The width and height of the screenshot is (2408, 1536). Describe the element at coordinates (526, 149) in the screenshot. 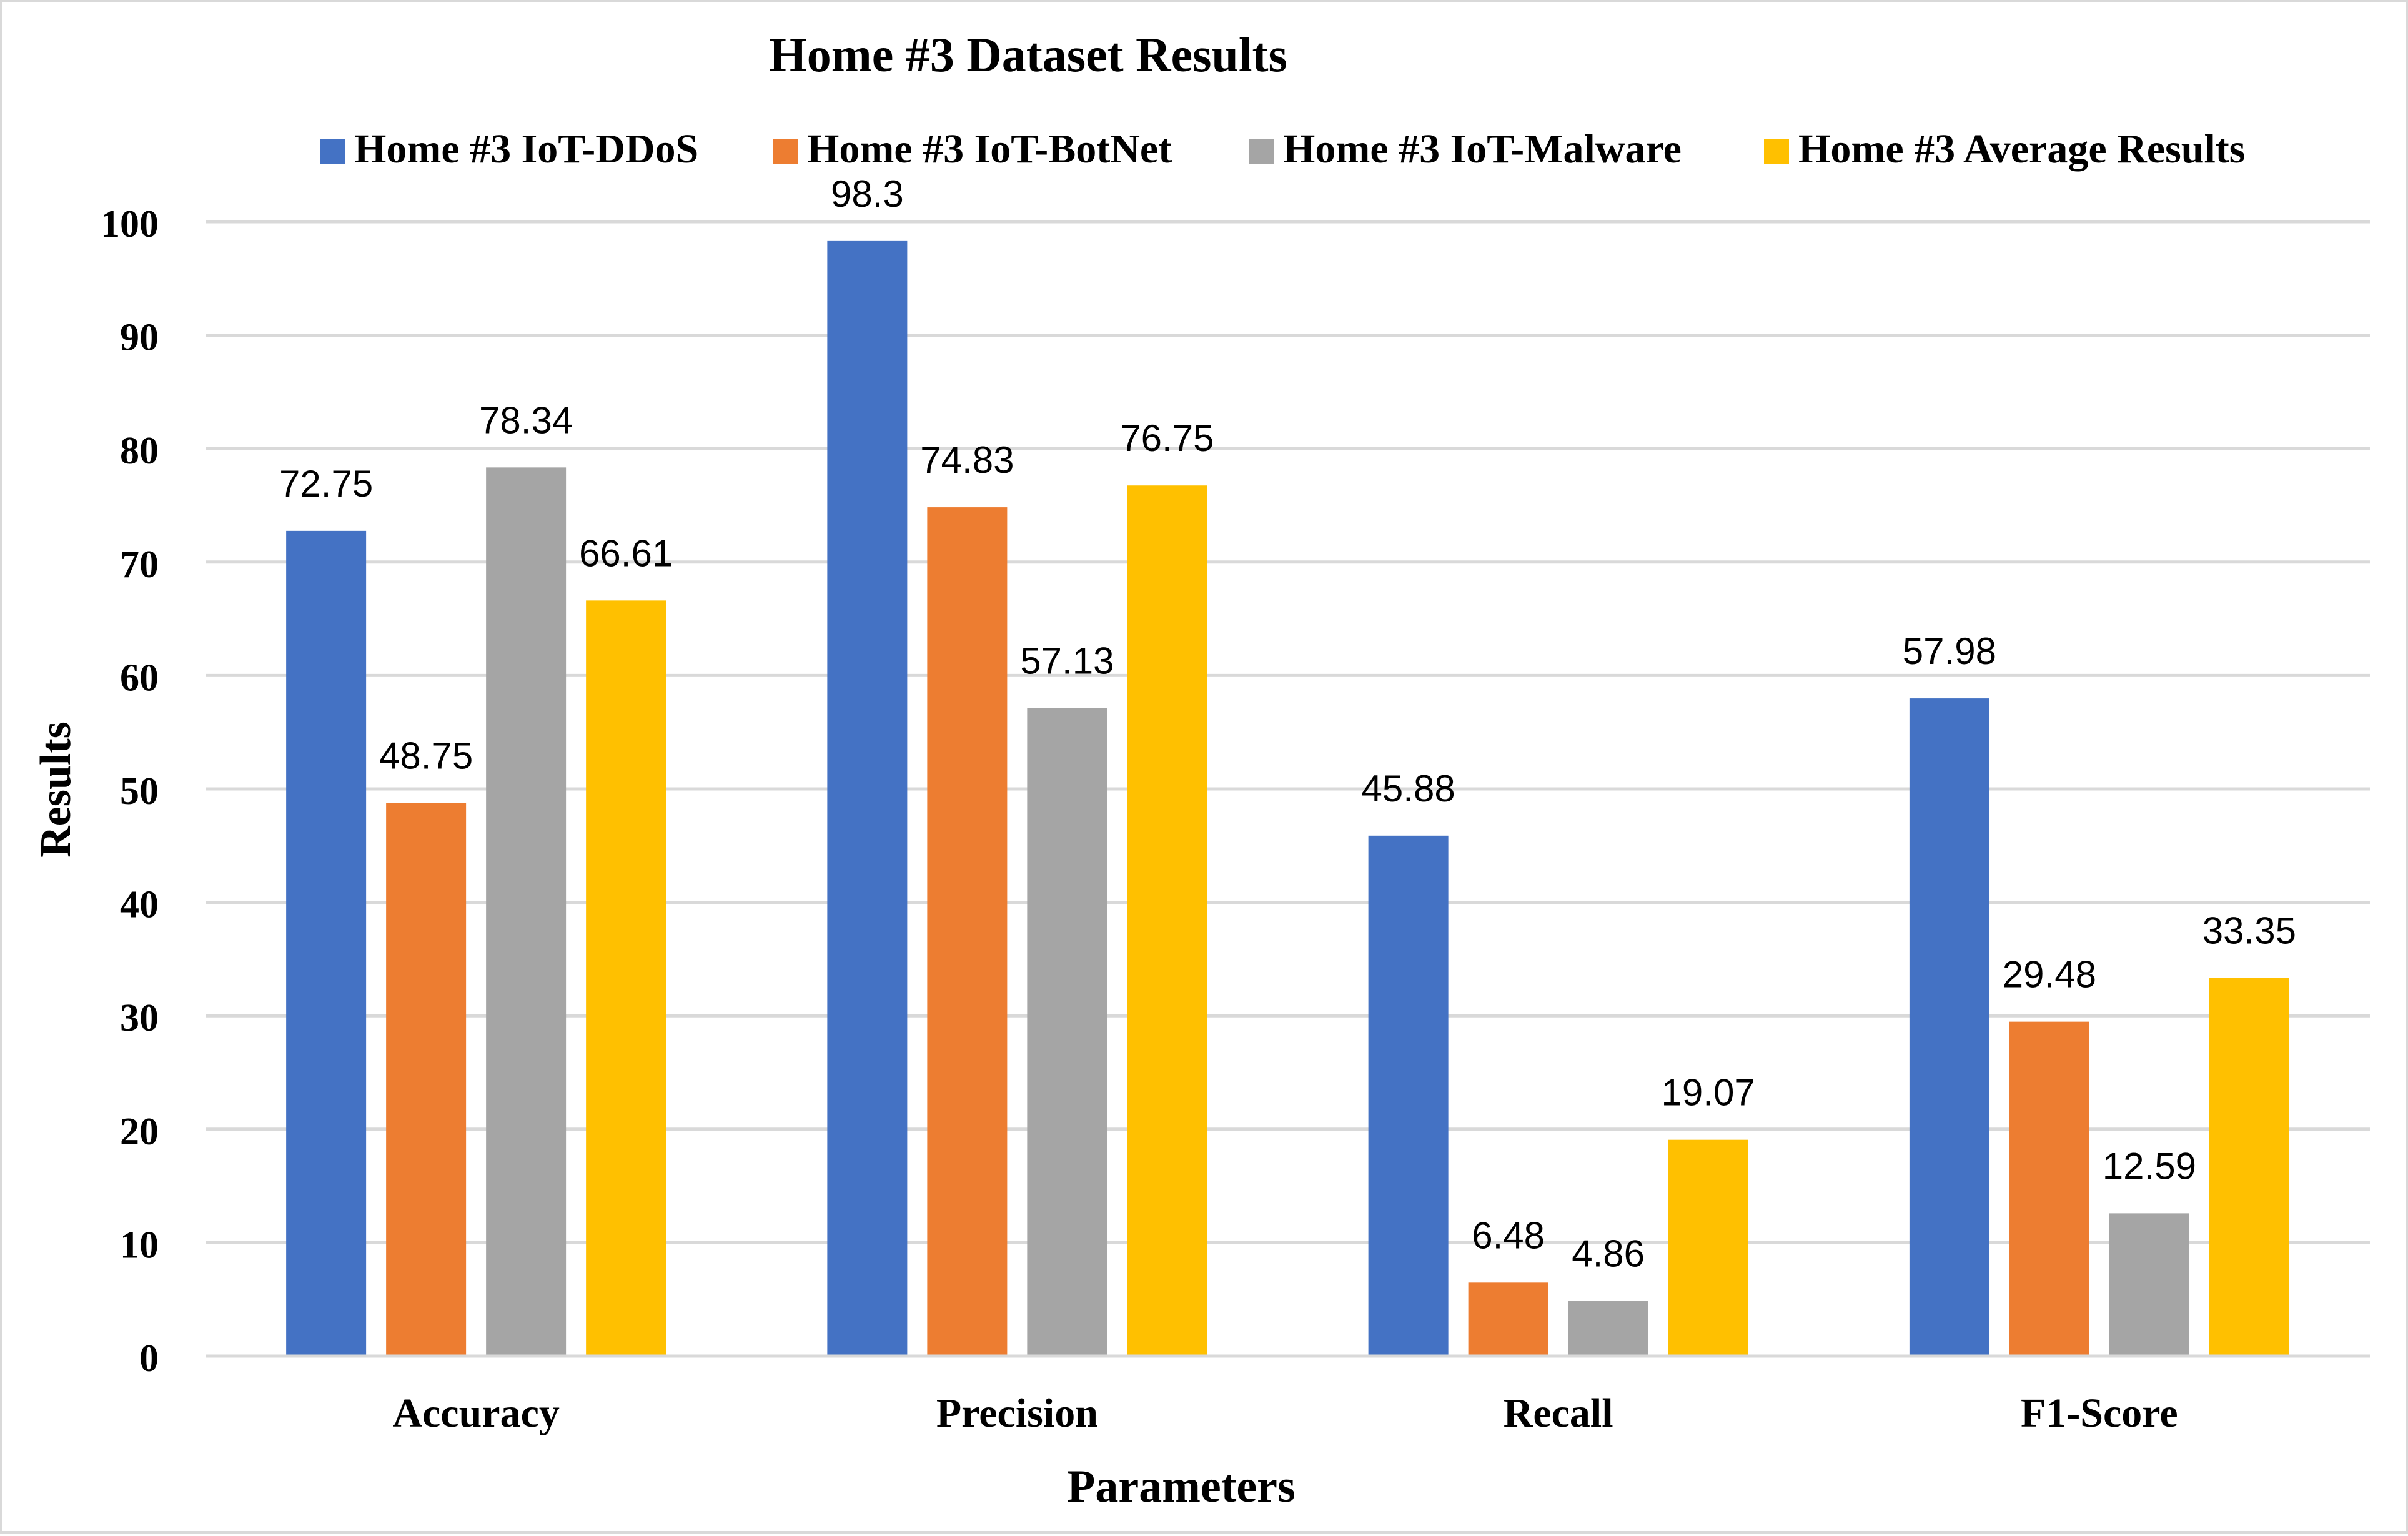

I see `legend-label: Home #3 IoT-DDoS` at that location.